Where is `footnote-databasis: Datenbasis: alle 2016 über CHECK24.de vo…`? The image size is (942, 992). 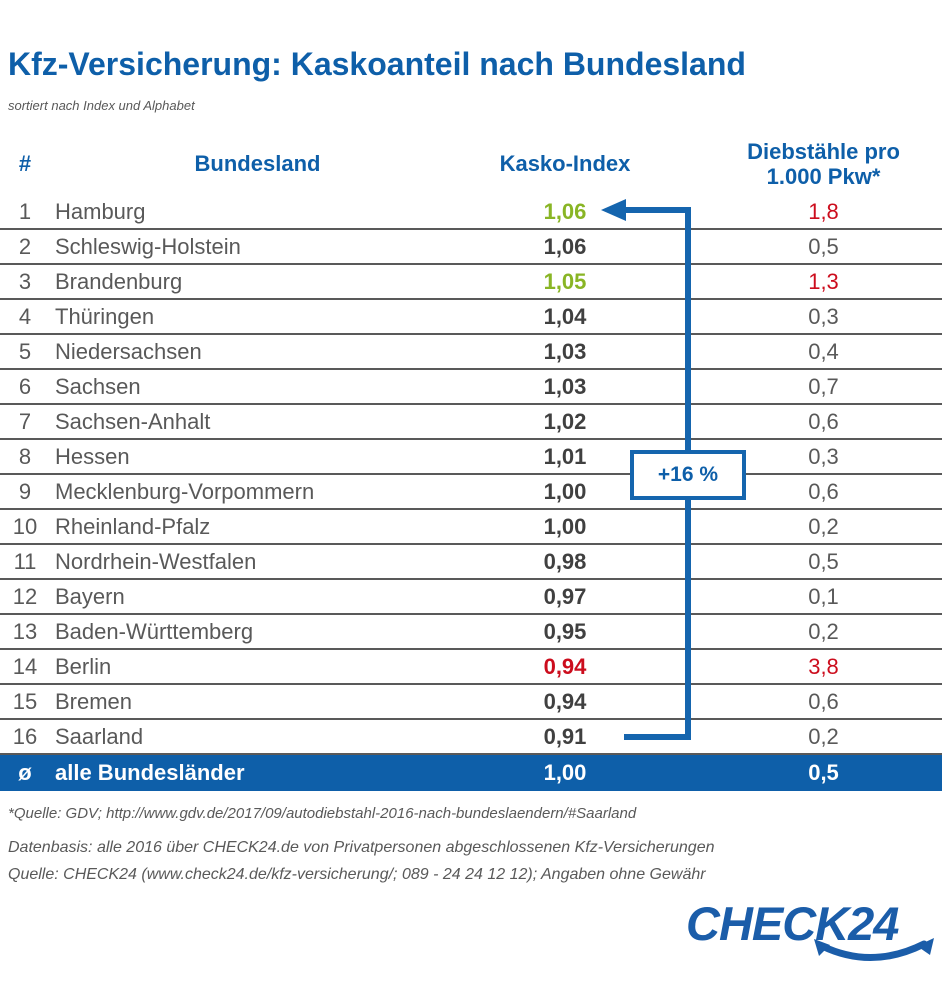
footnote-databasis: Datenbasis: alle 2016 über CHECK24.de vo… is located at coordinates (361, 847).